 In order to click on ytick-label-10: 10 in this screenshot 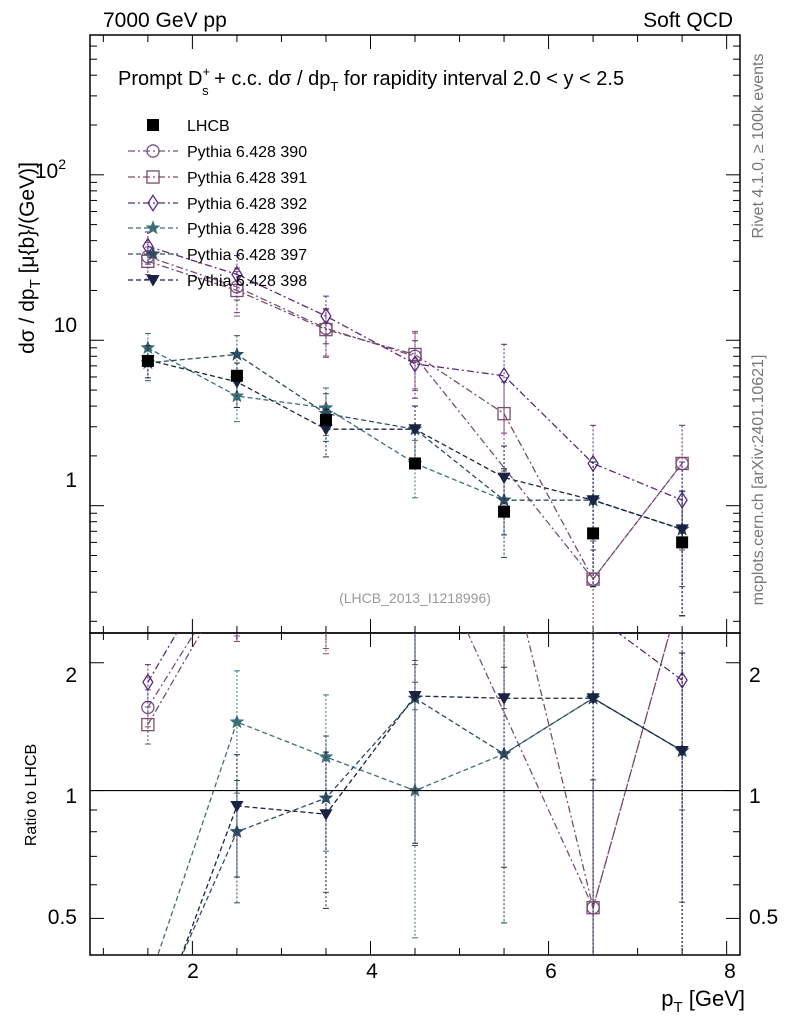, I will do `click(65, 325)`.